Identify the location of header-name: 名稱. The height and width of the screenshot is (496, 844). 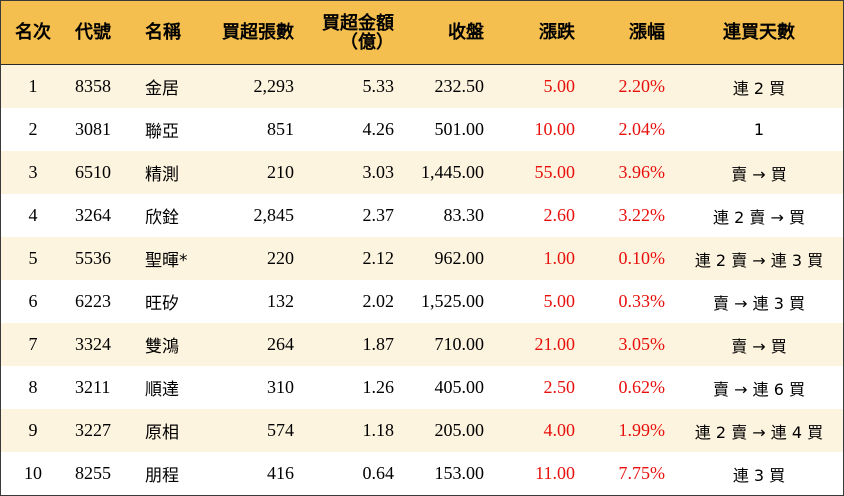
(175, 33).